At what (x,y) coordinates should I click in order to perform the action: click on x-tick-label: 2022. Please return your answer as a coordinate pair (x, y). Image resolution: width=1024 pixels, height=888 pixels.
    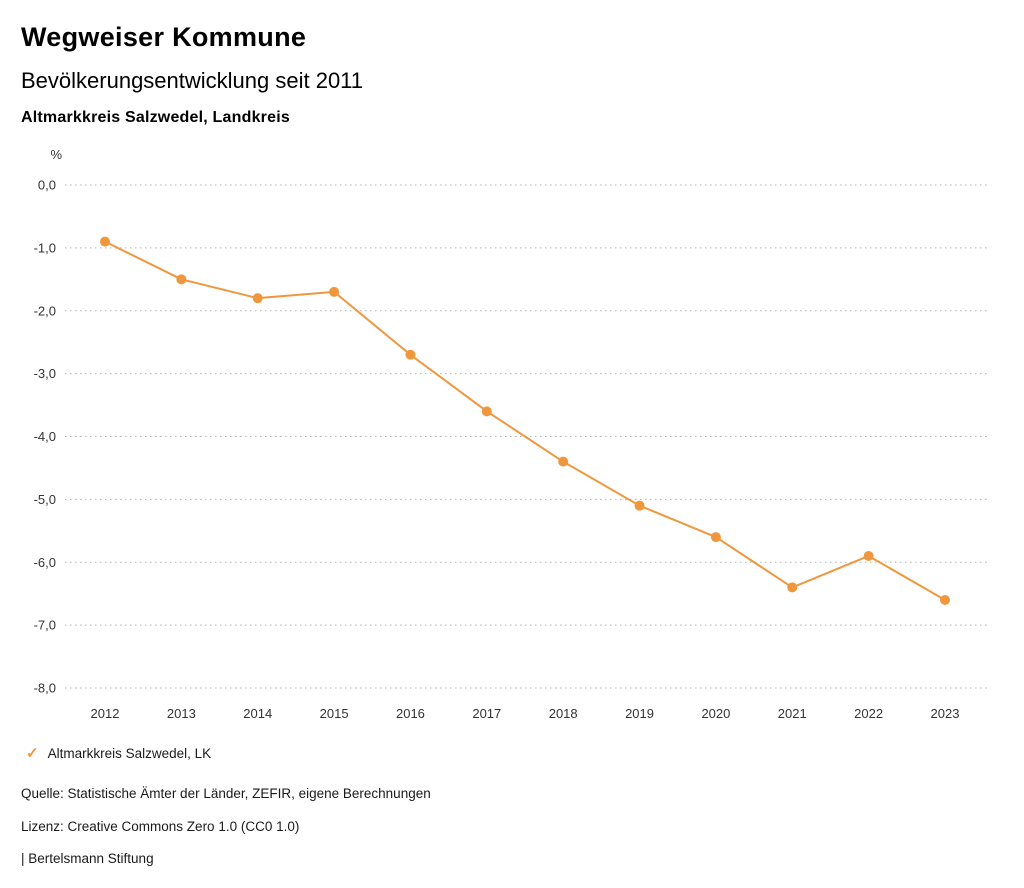
    Looking at the image, I should click on (868, 713).